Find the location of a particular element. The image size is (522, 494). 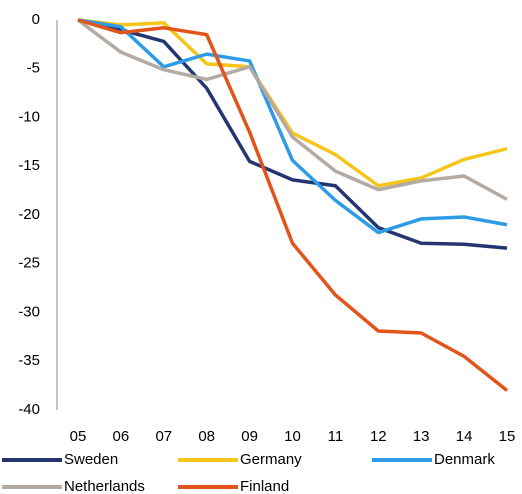

y-tick-label: -25 is located at coordinates (29, 263).